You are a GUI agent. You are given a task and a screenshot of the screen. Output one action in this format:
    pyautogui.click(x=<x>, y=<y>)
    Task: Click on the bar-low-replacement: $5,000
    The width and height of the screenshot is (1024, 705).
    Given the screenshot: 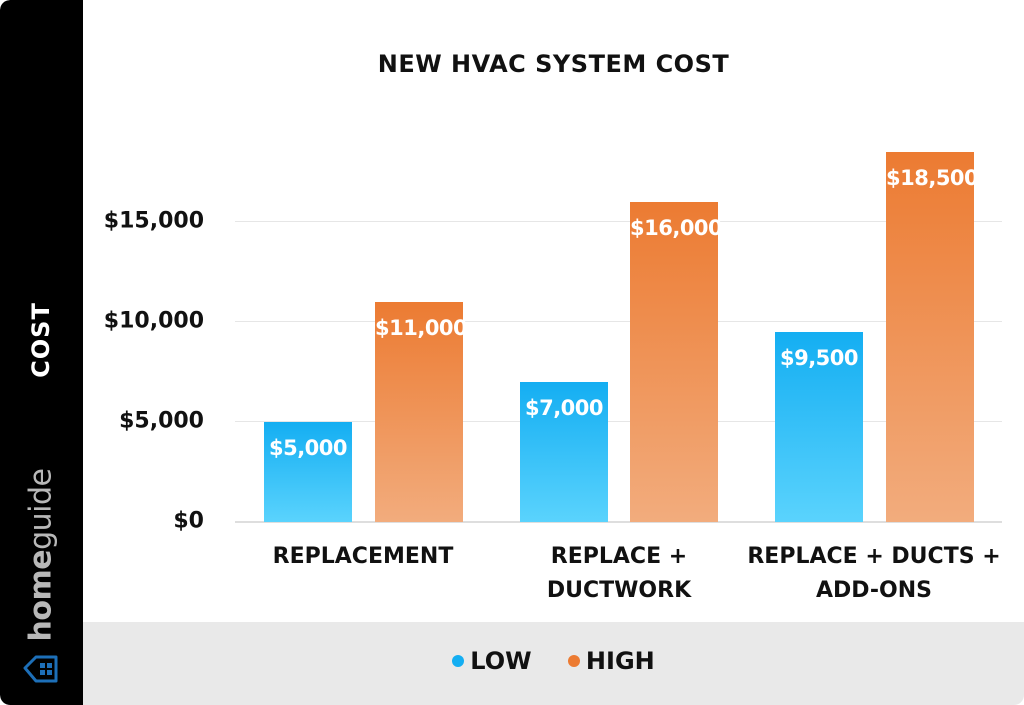 What is the action you would take?
    pyautogui.click(x=308, y=472)
    